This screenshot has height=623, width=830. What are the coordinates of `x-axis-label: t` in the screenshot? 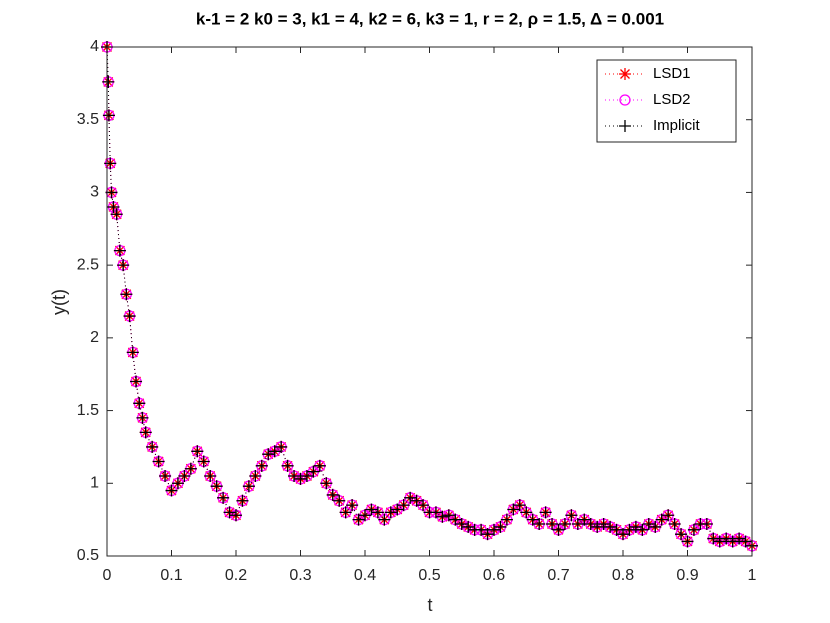 It's located at (429, 605).